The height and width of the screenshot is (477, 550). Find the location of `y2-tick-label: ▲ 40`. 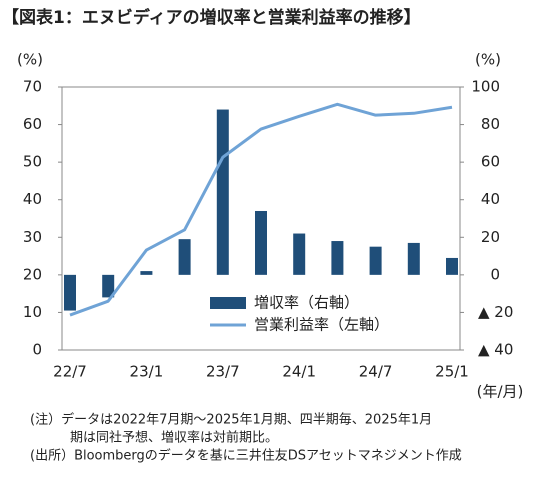

y2-tick-label: ▲ 40 is located at coordinates (495, 350).